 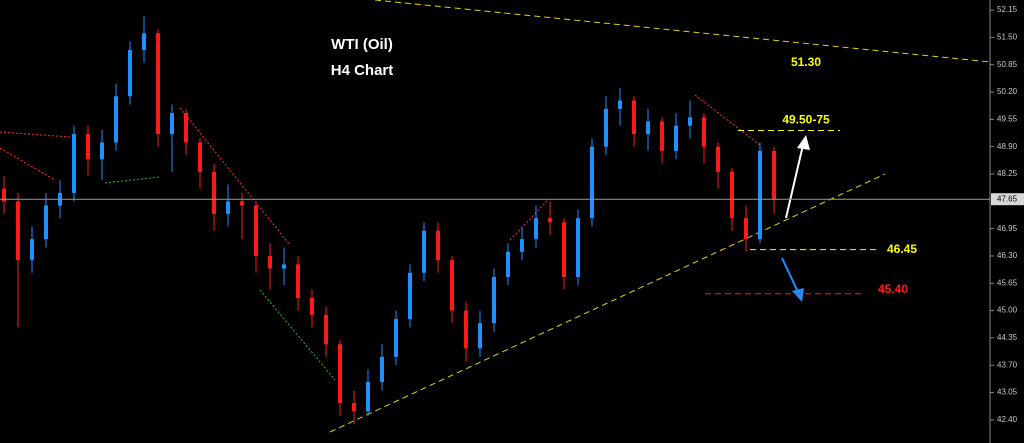 What do you see at coordinates (1007, 364) in the screenshot?
I see `y-tick-label: 43.70` at bounding box center [1007, 364].